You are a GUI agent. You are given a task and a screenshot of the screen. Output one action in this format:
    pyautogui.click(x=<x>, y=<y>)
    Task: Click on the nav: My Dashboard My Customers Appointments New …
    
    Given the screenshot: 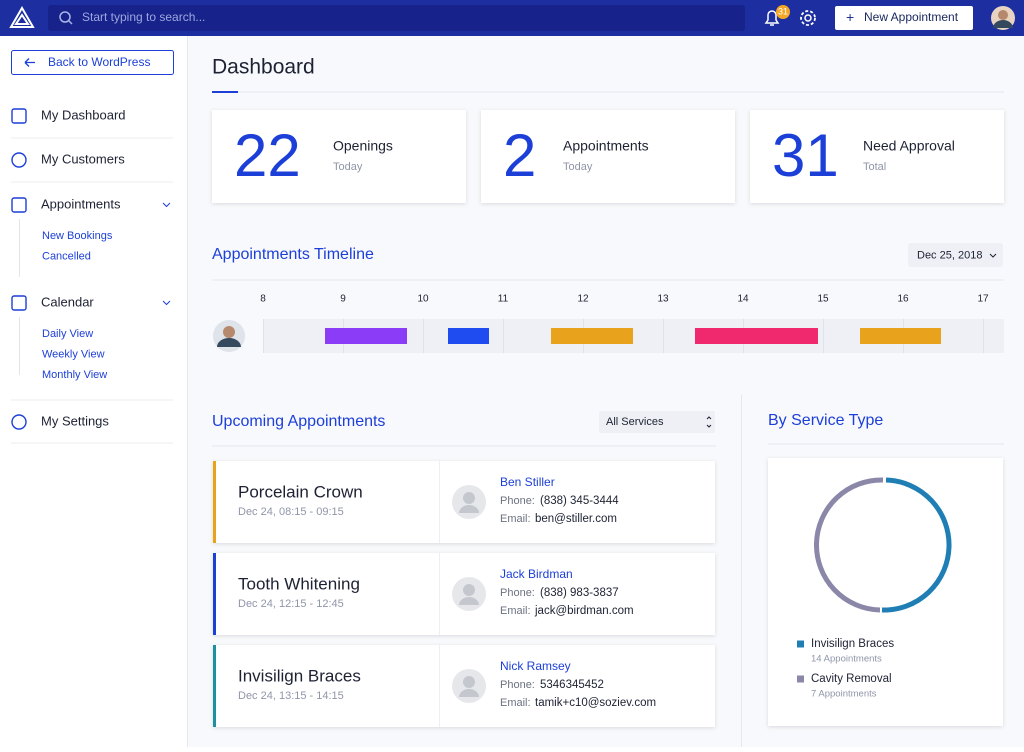 What is the action you would take?
    pyautogui.click(x=92, y=275)
    